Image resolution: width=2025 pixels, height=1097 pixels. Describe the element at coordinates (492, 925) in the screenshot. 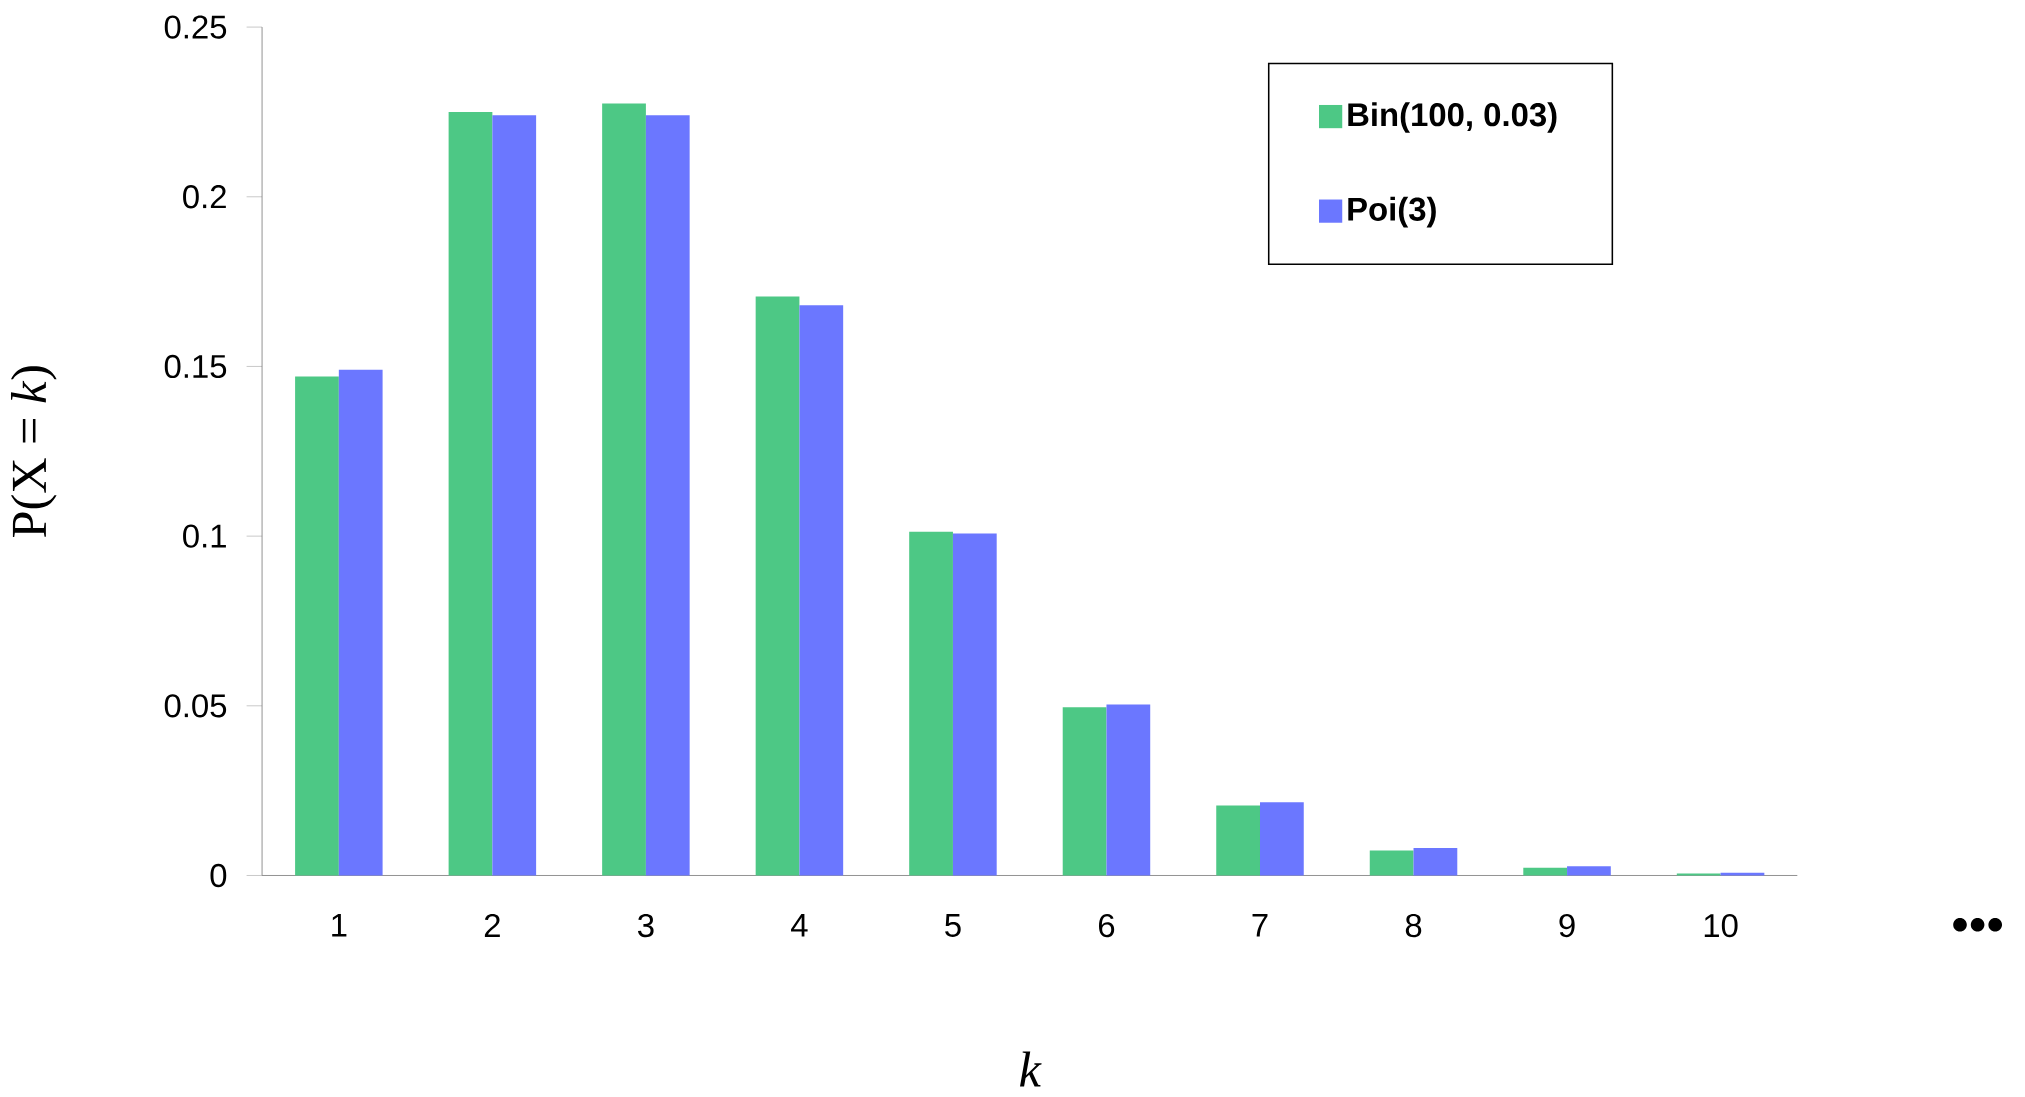

I see `x-tick-label: 2` at that location.